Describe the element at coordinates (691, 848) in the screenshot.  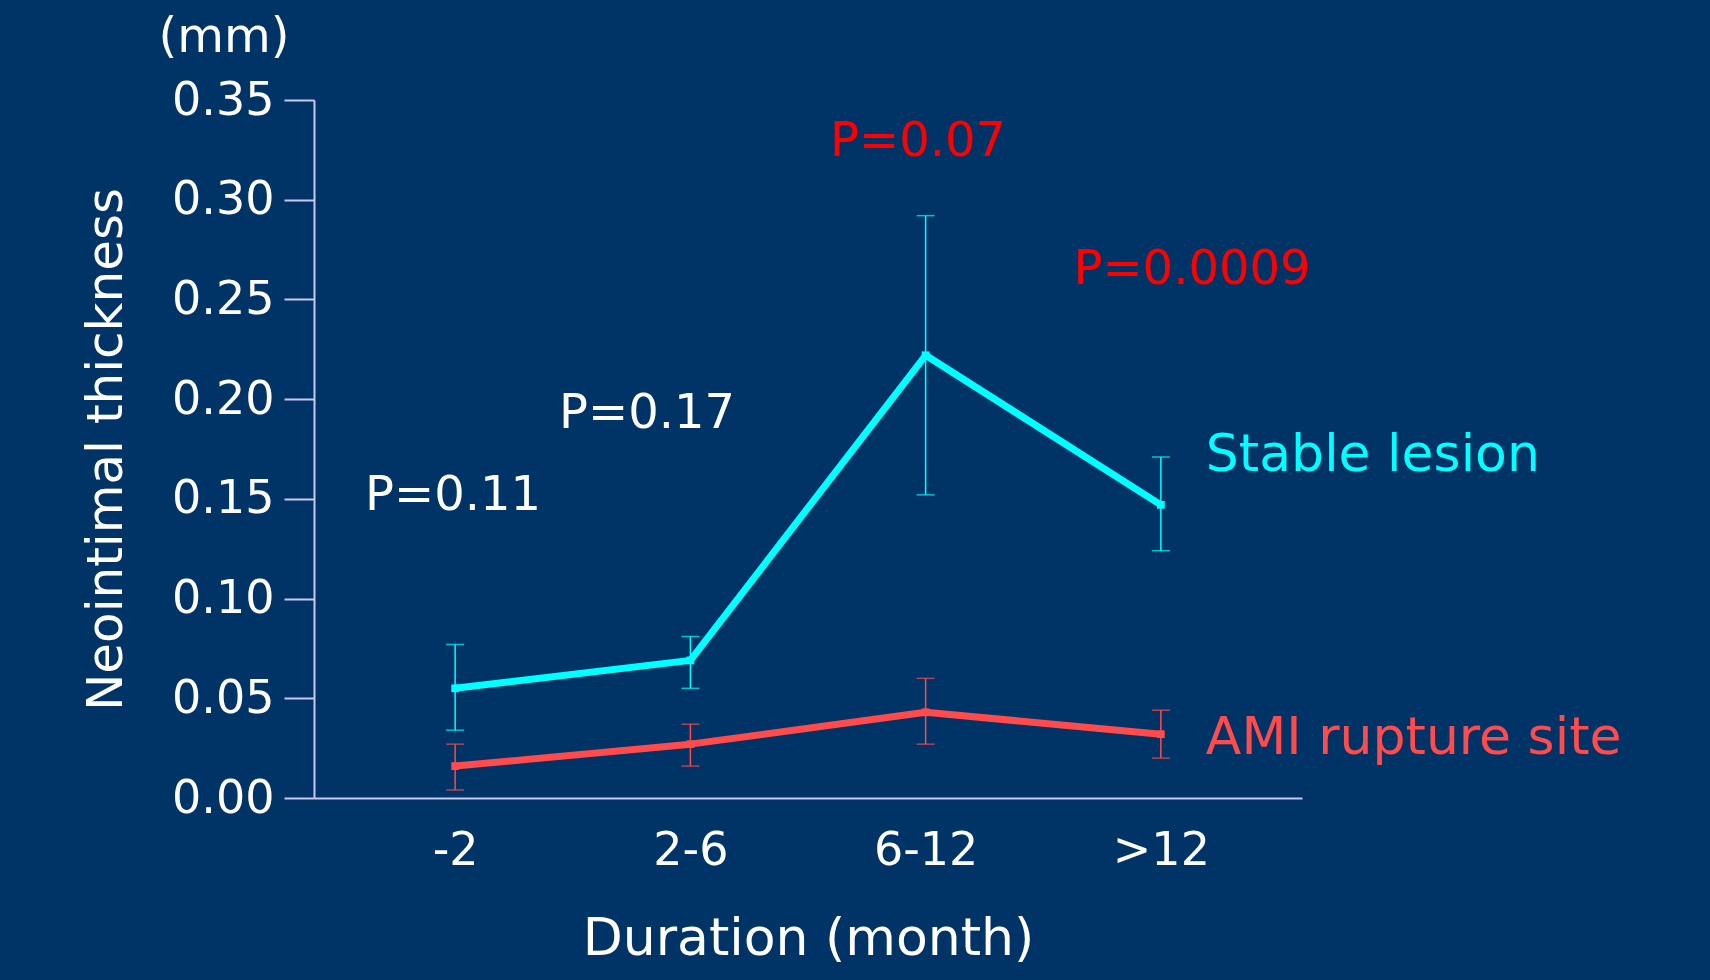
I see `x-tick-label: 2-6` at that location.